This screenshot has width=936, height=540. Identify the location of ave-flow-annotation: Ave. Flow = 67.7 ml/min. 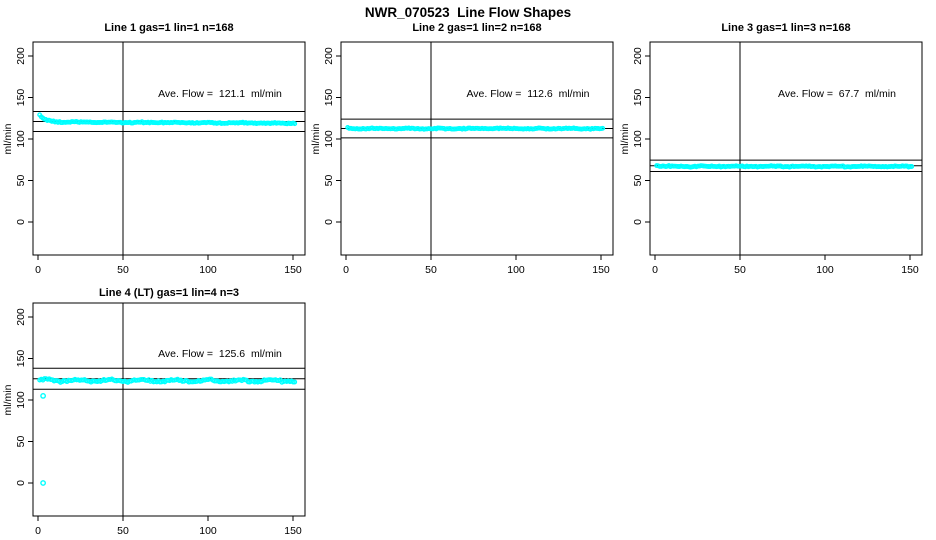
(837, 94).